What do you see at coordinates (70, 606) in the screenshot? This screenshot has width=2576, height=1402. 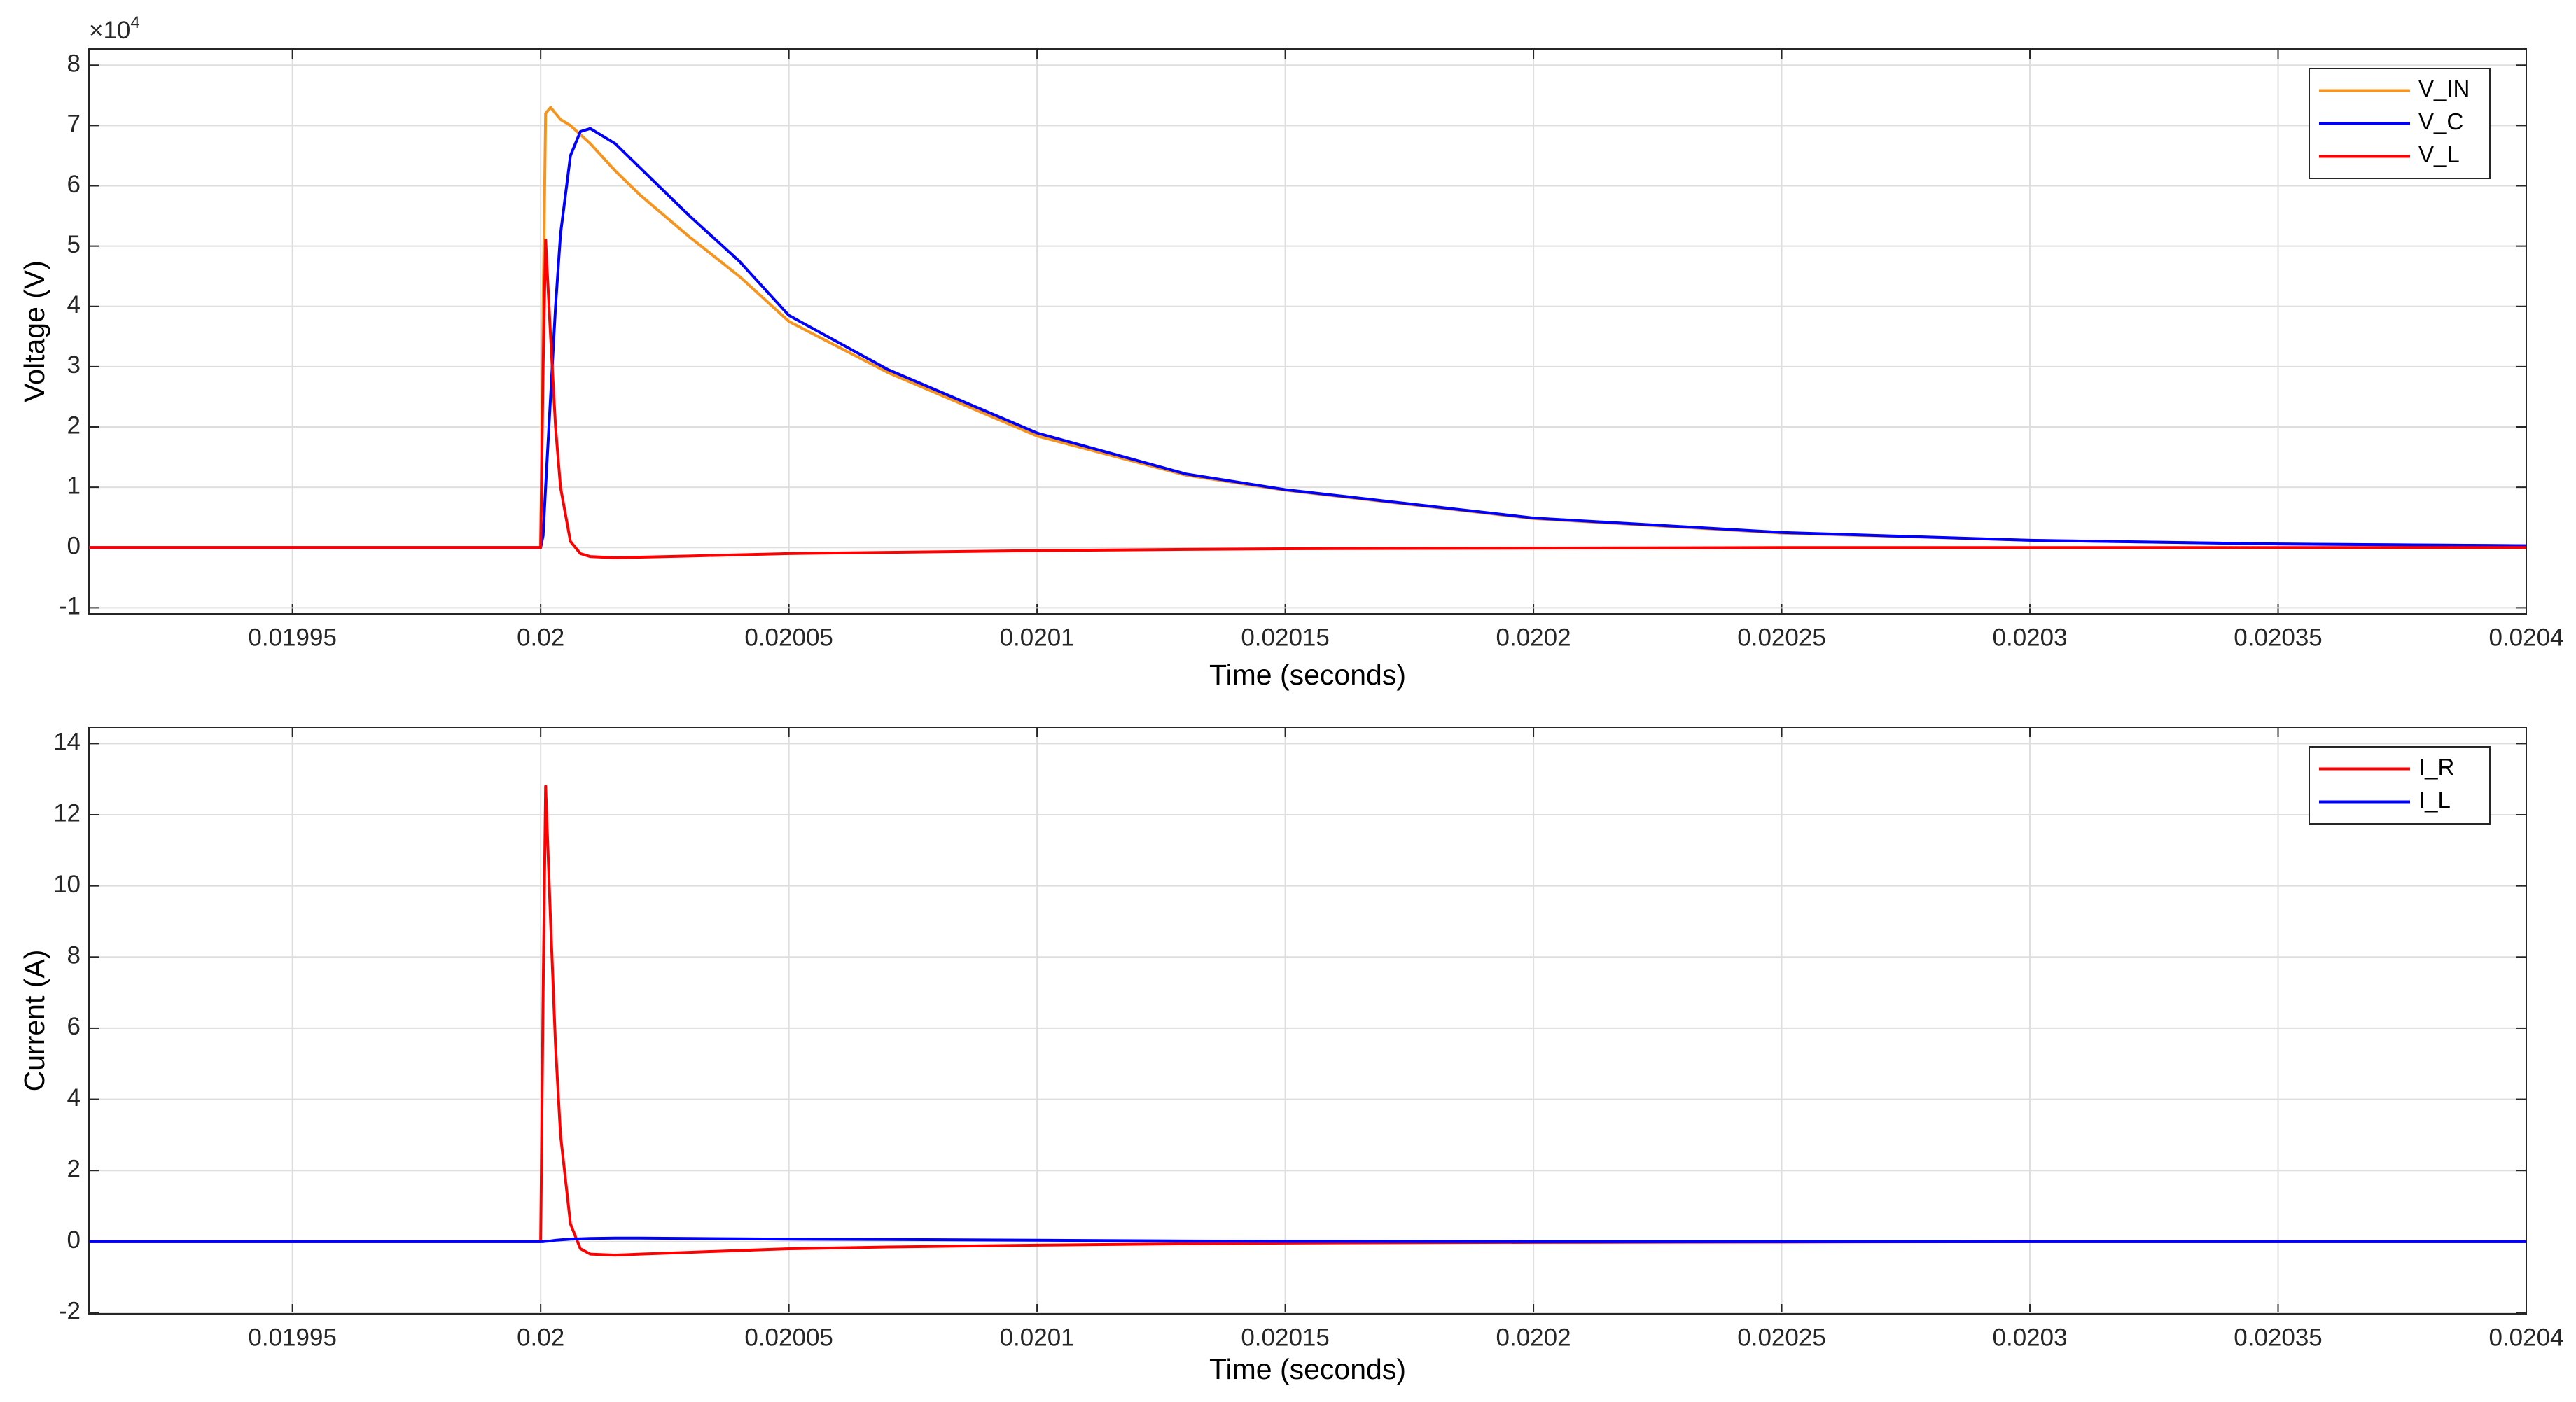 I see `y-tick-label: -1` at bounding box center [70, 606].